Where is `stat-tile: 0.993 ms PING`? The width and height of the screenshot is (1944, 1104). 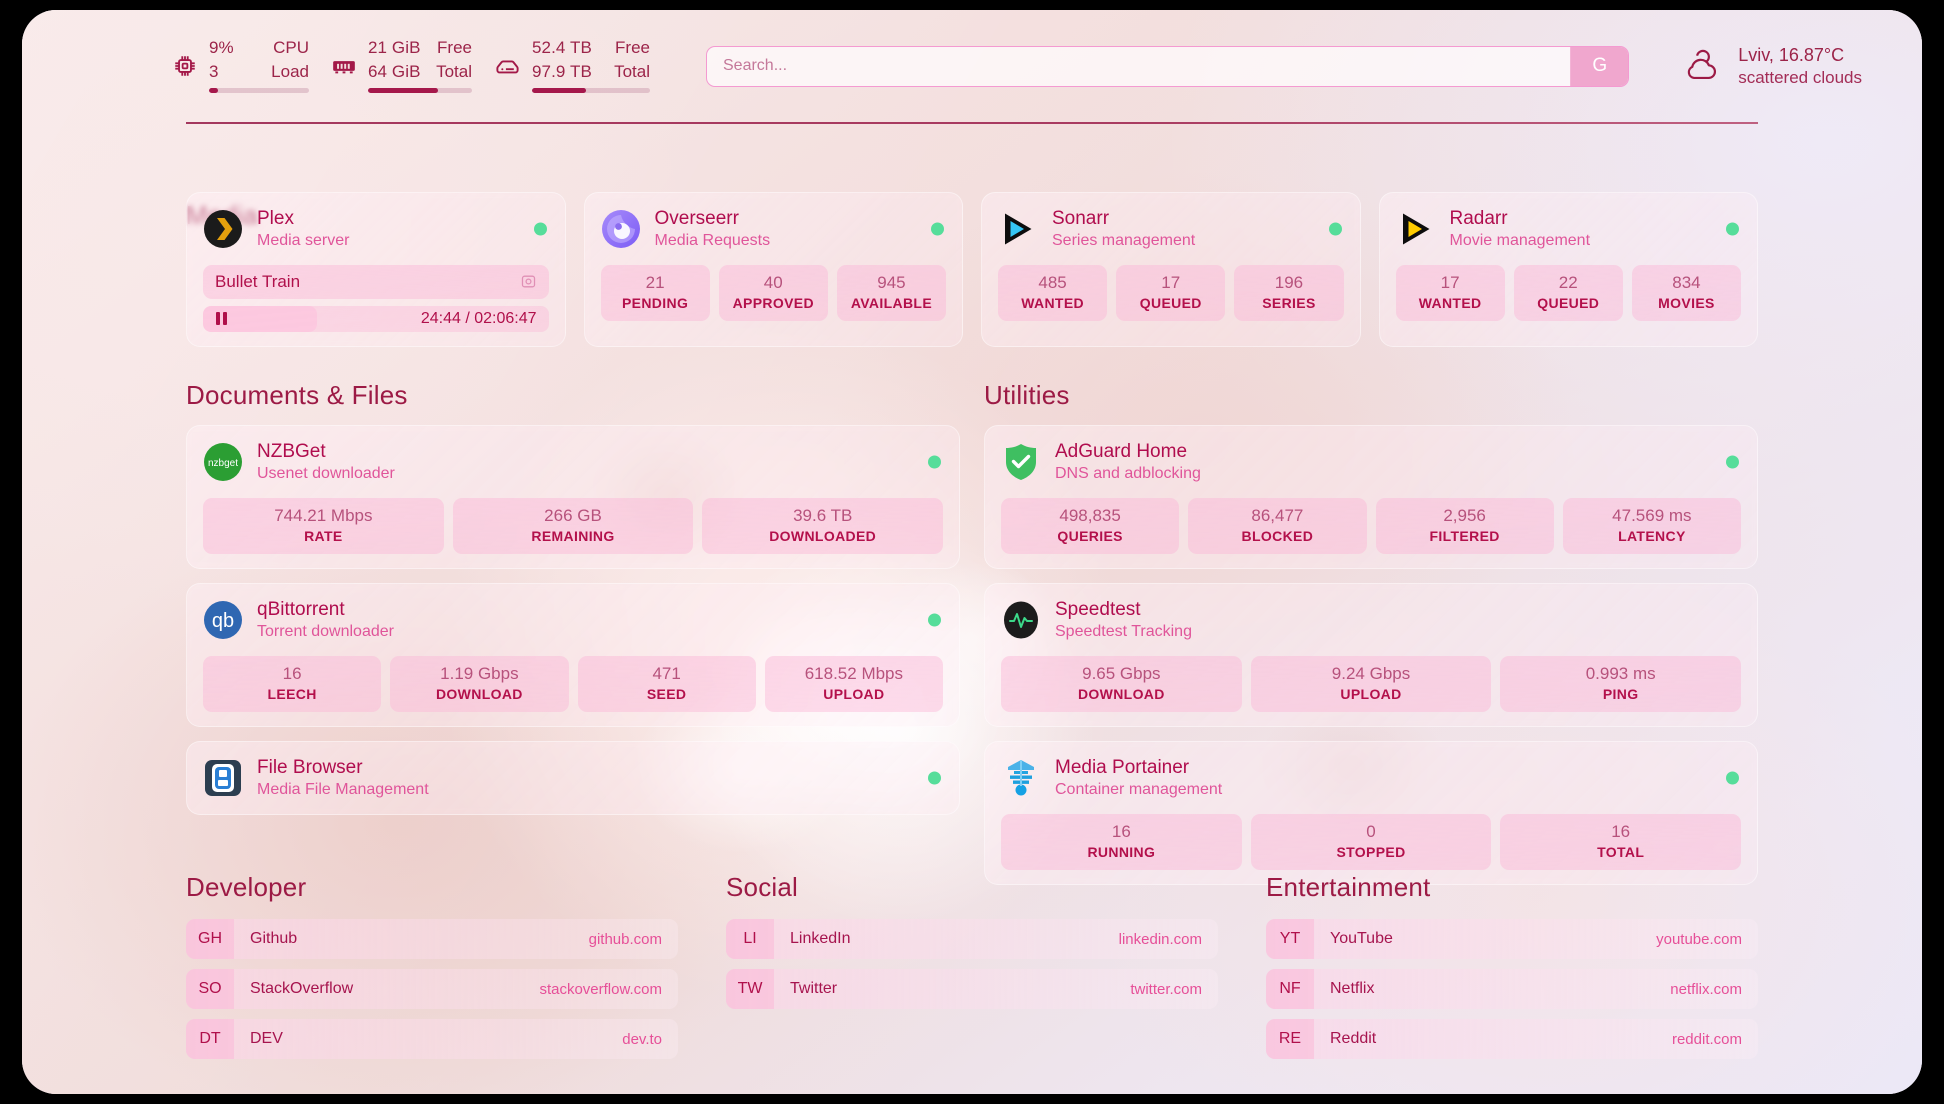 stat-tile: 0.993 ms PING is located at coordinates (1621, 683).